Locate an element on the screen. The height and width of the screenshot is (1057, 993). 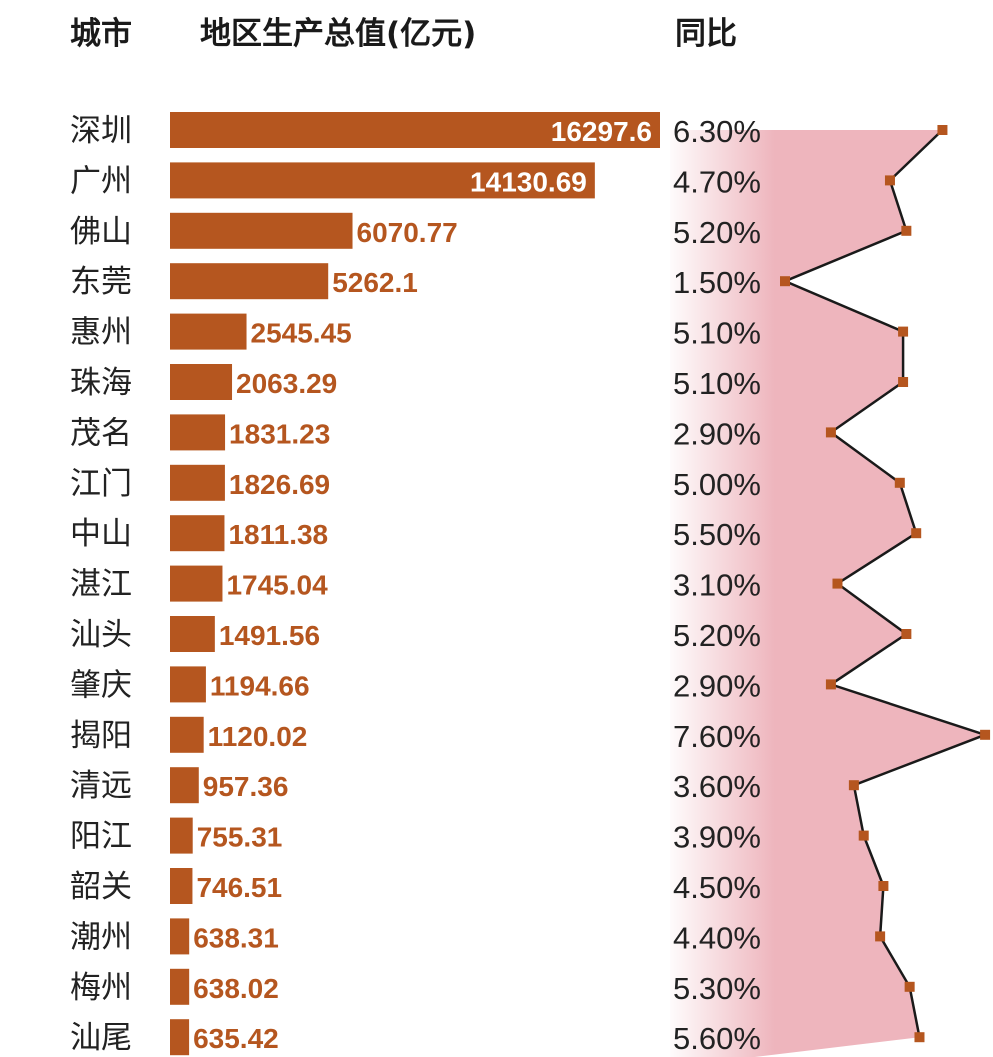
gdp-value-label: 14130.69 is located at coordinates (528, 181).